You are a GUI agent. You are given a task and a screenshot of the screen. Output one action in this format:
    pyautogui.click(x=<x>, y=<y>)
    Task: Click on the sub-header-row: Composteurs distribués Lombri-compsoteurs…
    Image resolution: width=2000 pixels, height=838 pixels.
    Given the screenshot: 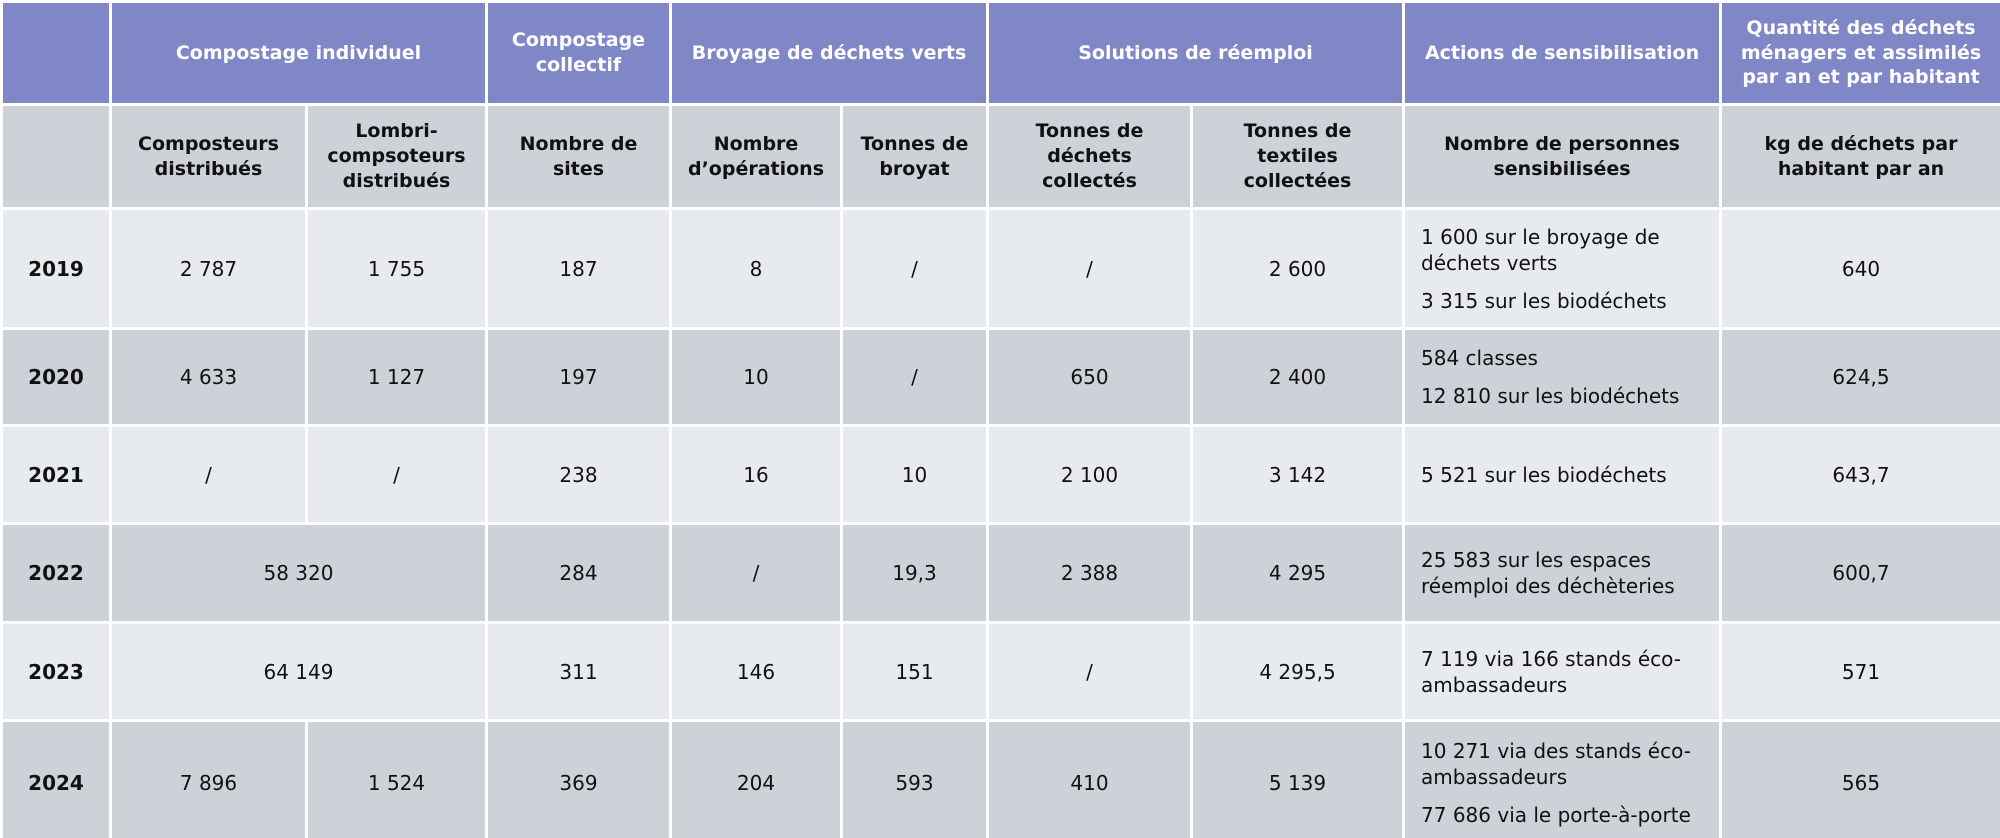 What is the action you would take?
    pyautogui.click(x=1000, y=156)
    